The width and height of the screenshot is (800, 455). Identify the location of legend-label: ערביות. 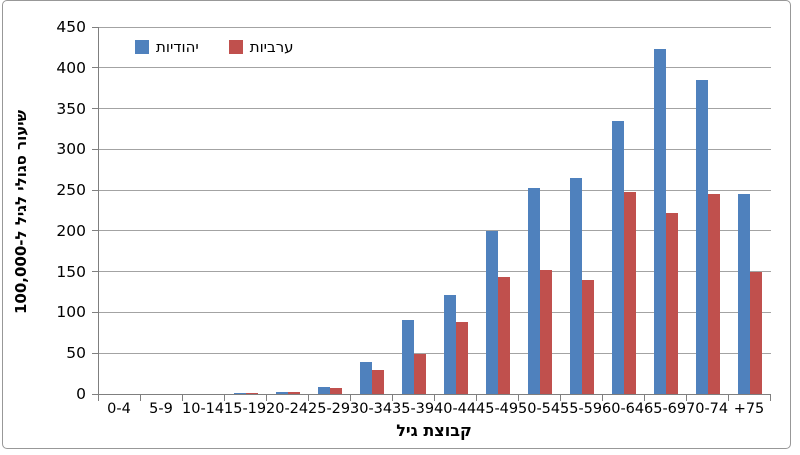
(271, 47).